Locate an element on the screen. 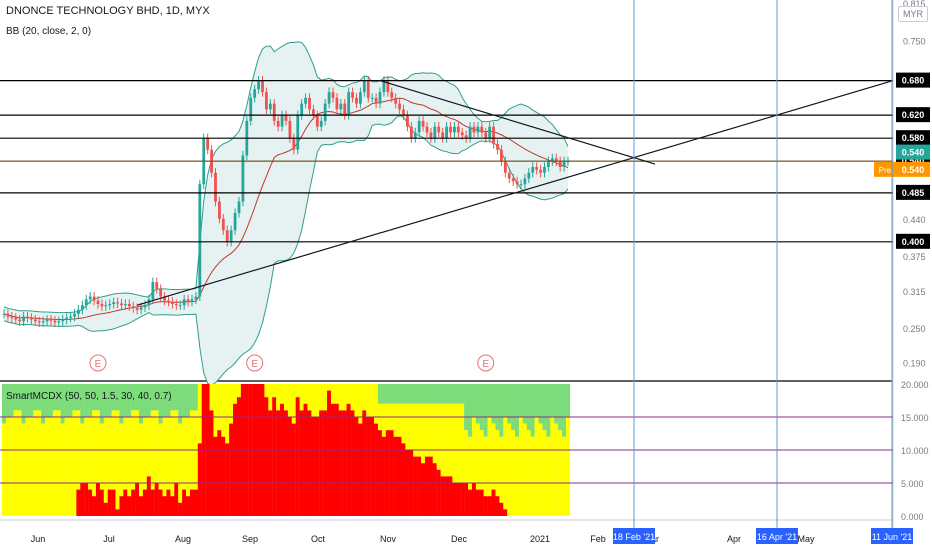 The image size is (932, 555). time-tick-label: Oct is located at coordinates (318, 539).